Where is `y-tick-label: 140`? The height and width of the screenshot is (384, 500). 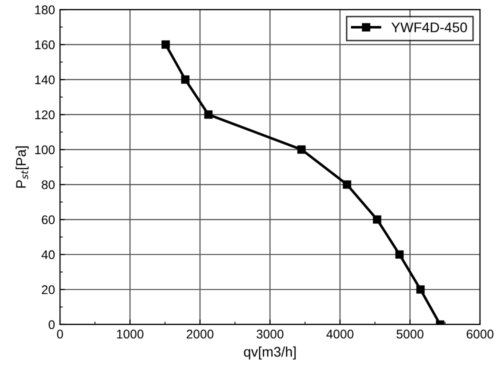
y-tick-label: 140 is located at coordinates (45, 79).